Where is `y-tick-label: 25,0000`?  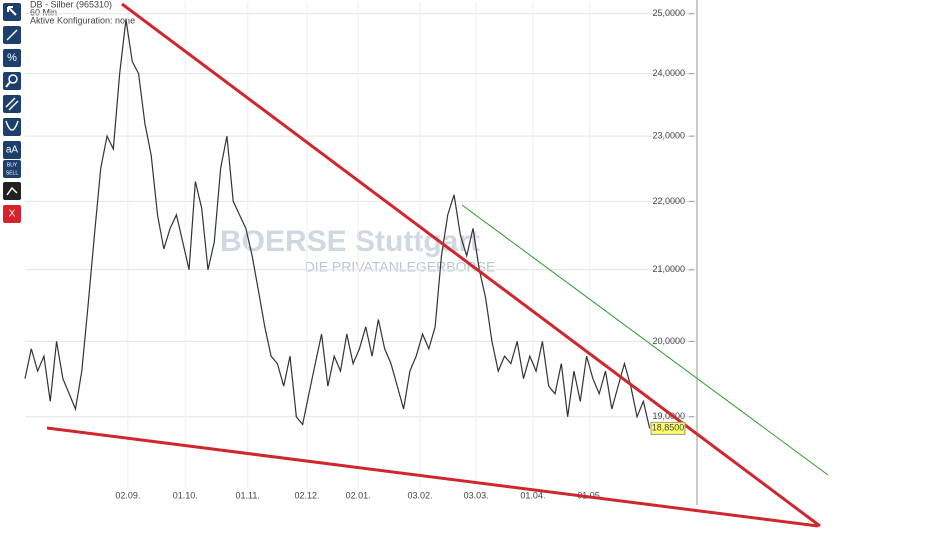
y-tick-label: 25,0000 is located at coordinates (668, 13).